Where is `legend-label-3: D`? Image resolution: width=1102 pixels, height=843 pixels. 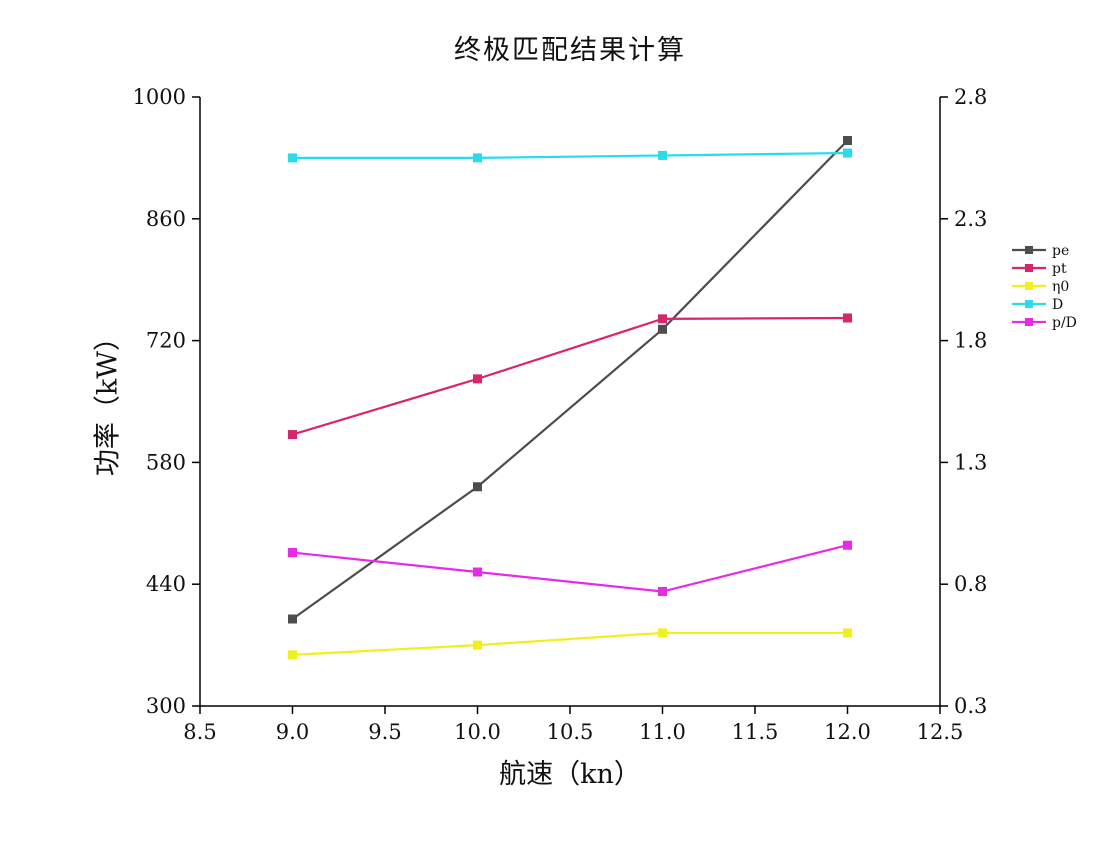
legend-label-3: D is located at coordinates (1057, 305).